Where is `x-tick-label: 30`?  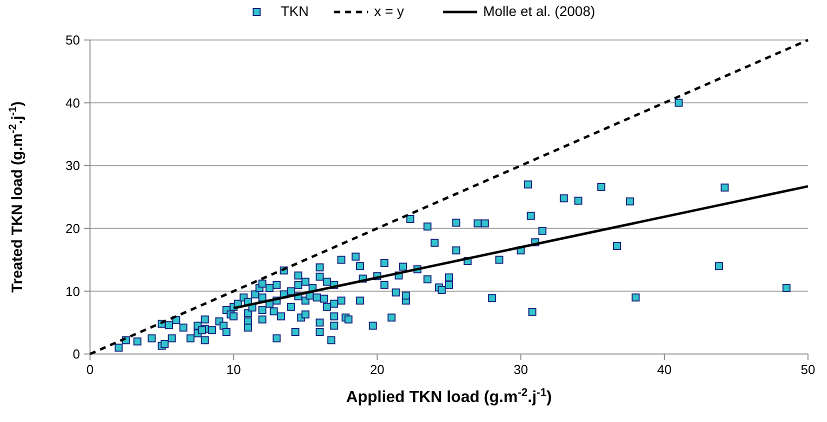 x-tick-label: 30 is located at coordinates (521, 369).